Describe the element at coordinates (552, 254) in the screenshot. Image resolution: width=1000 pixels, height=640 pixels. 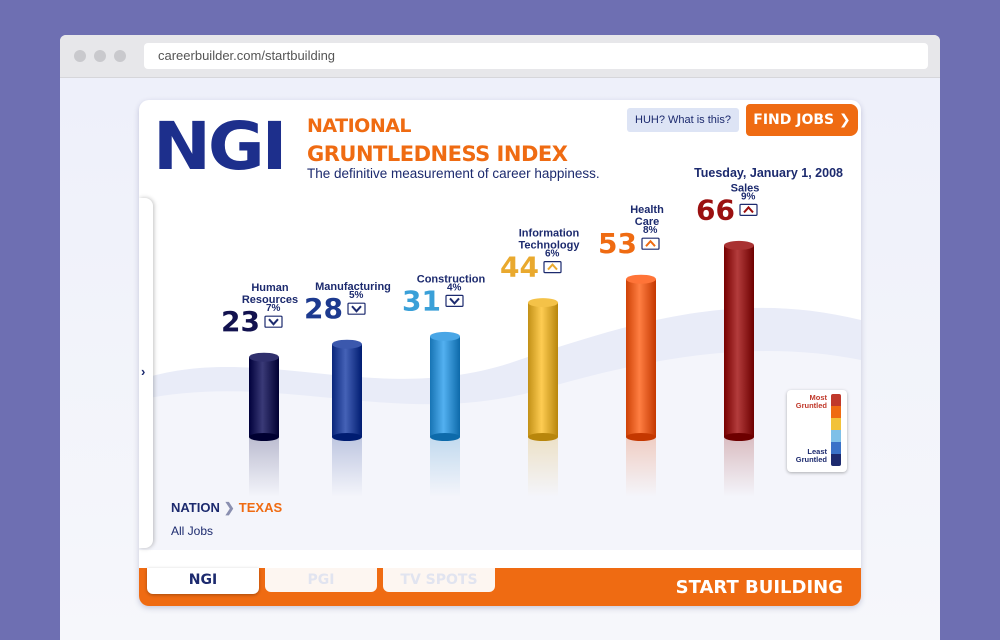
I see `change-percent: 6%` at that location.